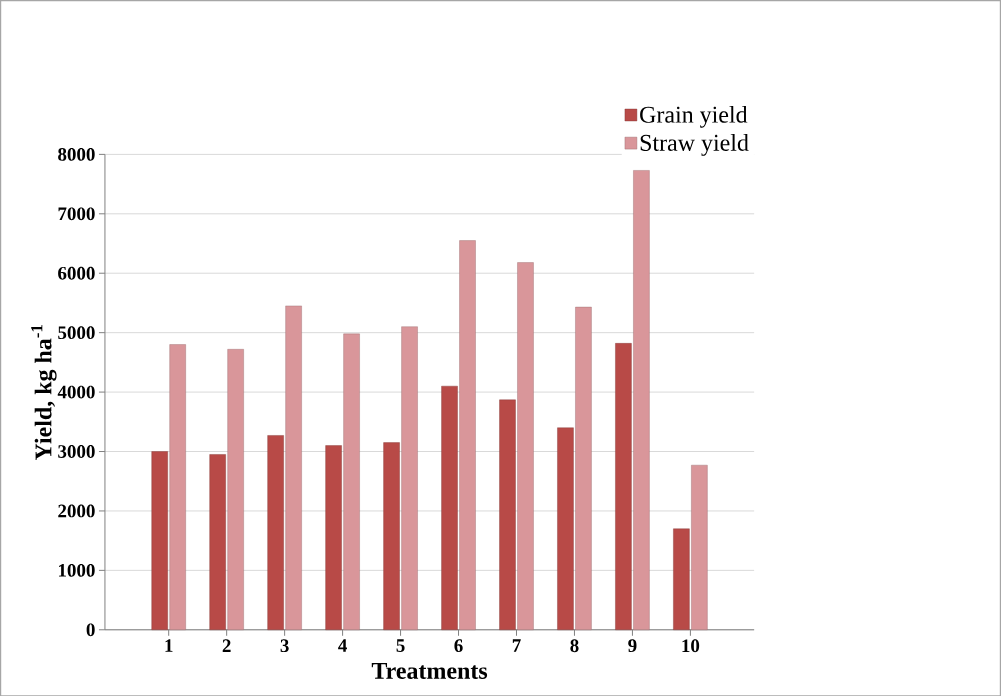 The width and height of the screenshot is (1001, 696). I want to click on x-tick-label: 1, so click(169, 645).